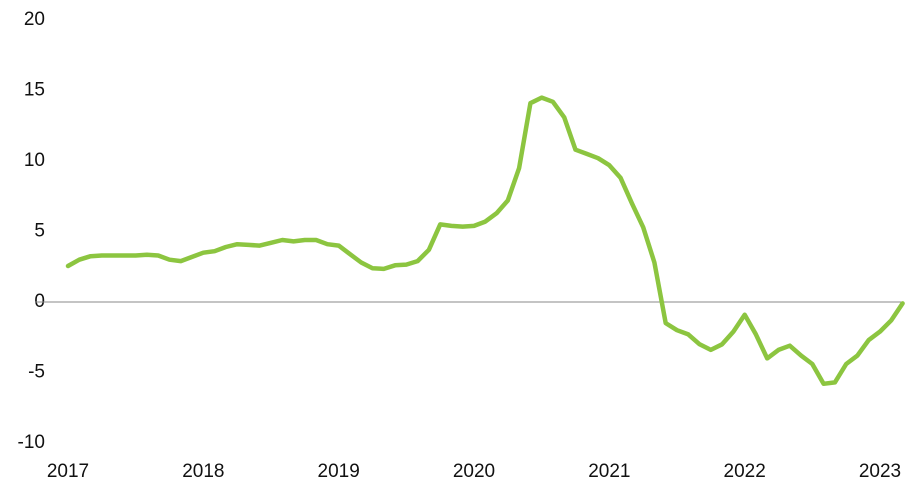 The width and height of the screenshot is (907, 489). I want to click on y-tick-label: 20, so click(34, 19).